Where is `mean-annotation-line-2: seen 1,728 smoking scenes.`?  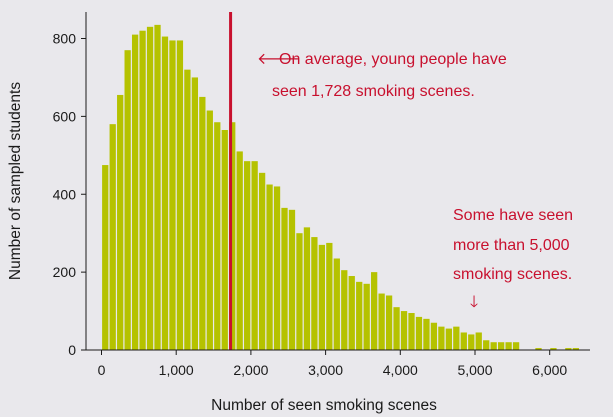 mean-annotation-line-2: seen 1,728 smoking scenes. is located at coordinates (373, 91).